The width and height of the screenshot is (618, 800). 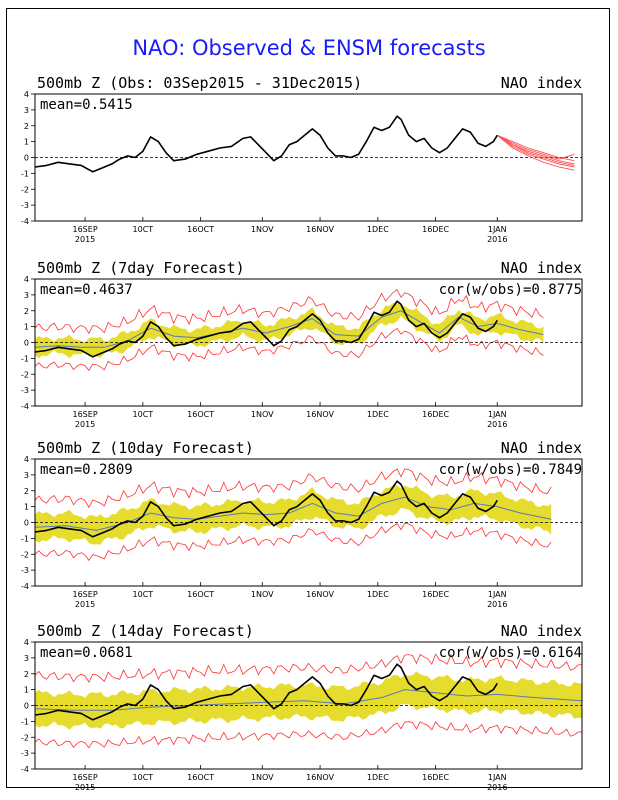 I want to click on ensemble-band, so click(x=293, y=515).